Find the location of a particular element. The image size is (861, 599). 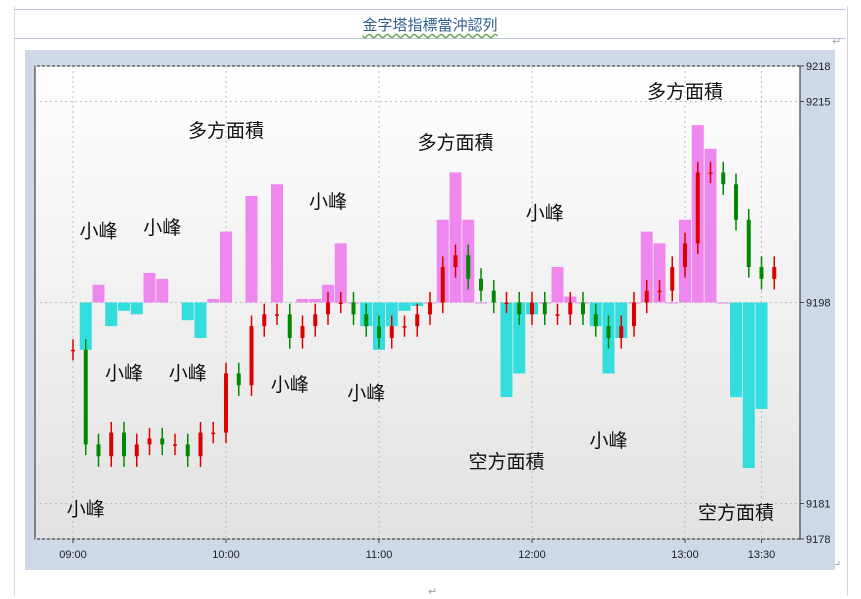

document-title-row: 金字塔指標當沖認列 is located at coordinates (430, 24).